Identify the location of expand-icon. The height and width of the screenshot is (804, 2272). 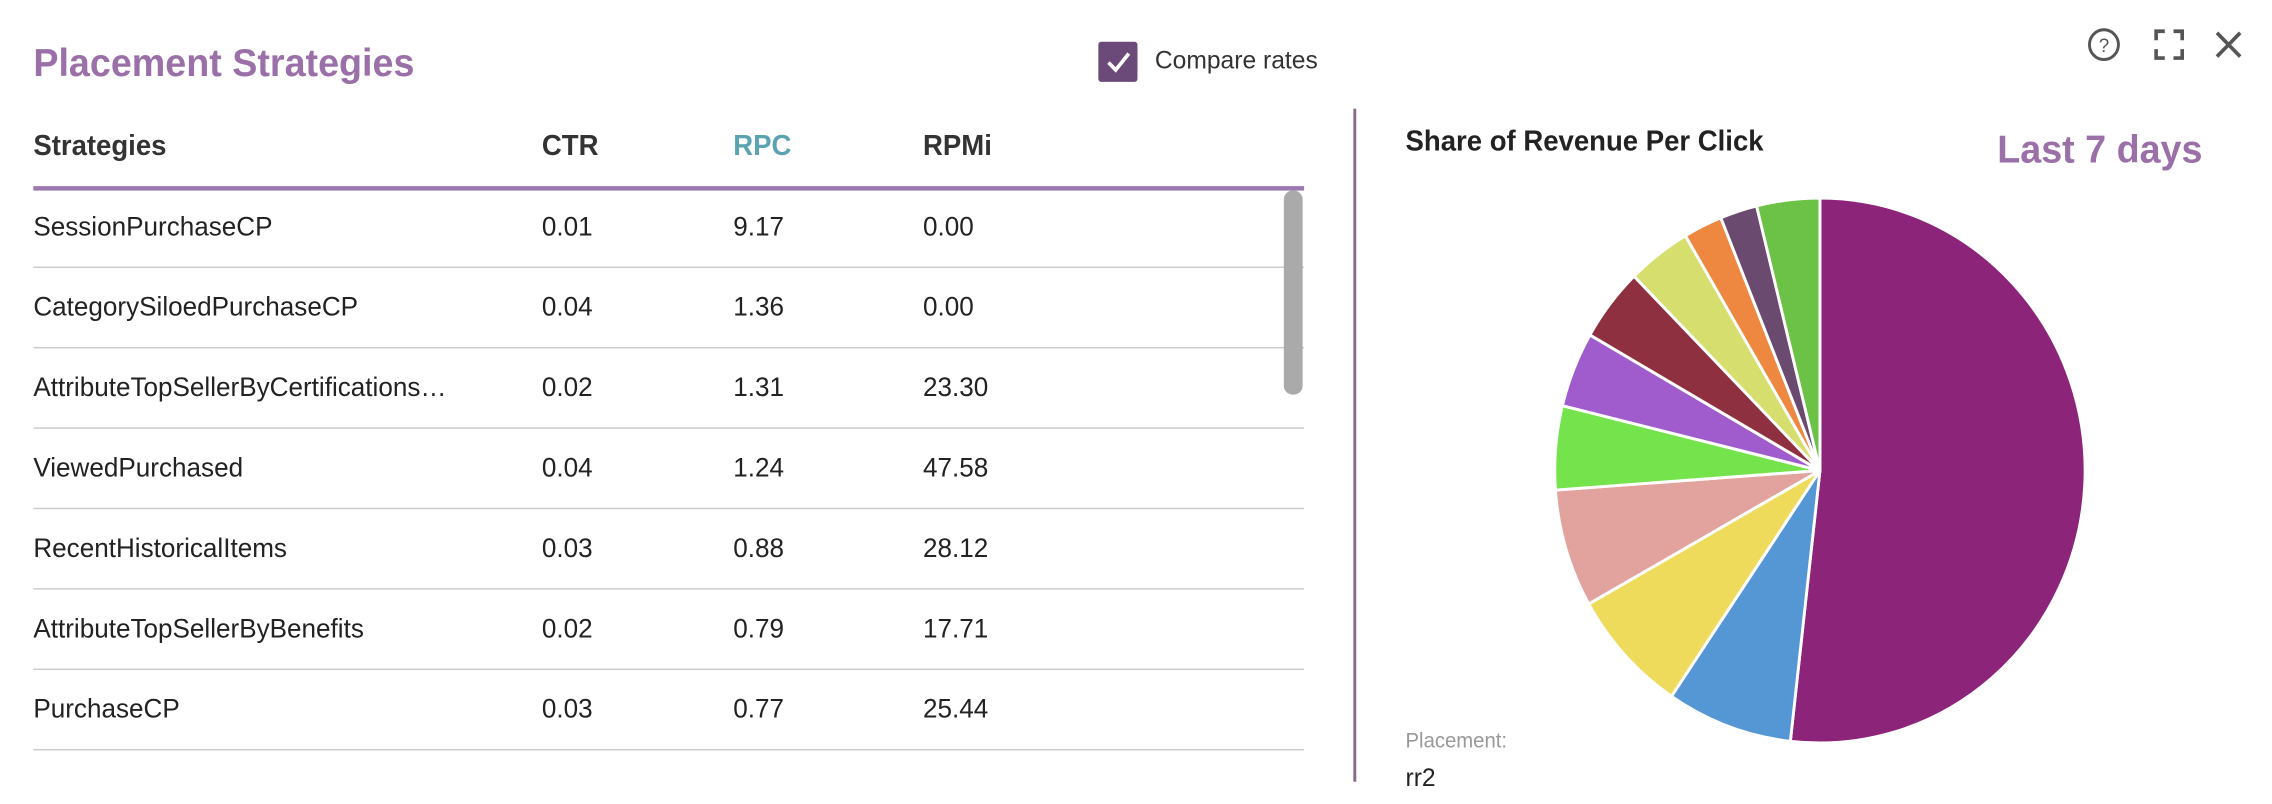
(2169, 44).